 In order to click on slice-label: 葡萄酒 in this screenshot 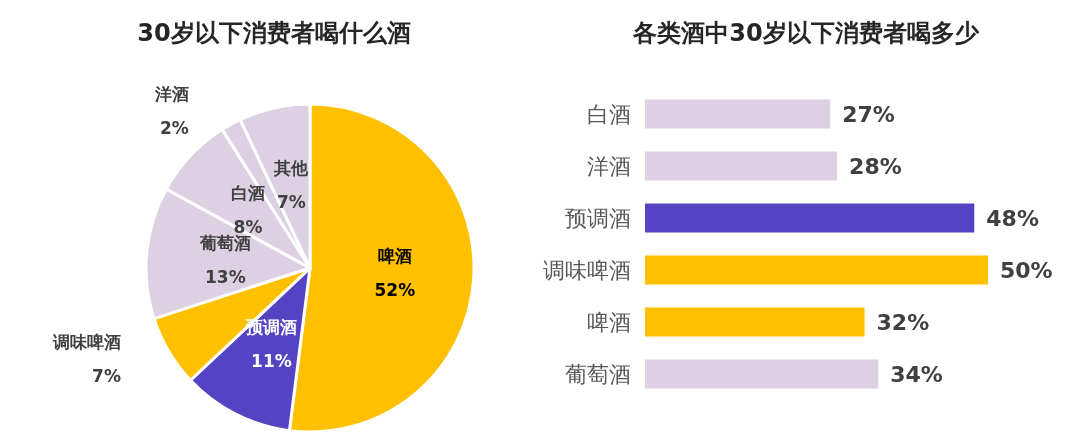, I will do `click(224, 243)`.